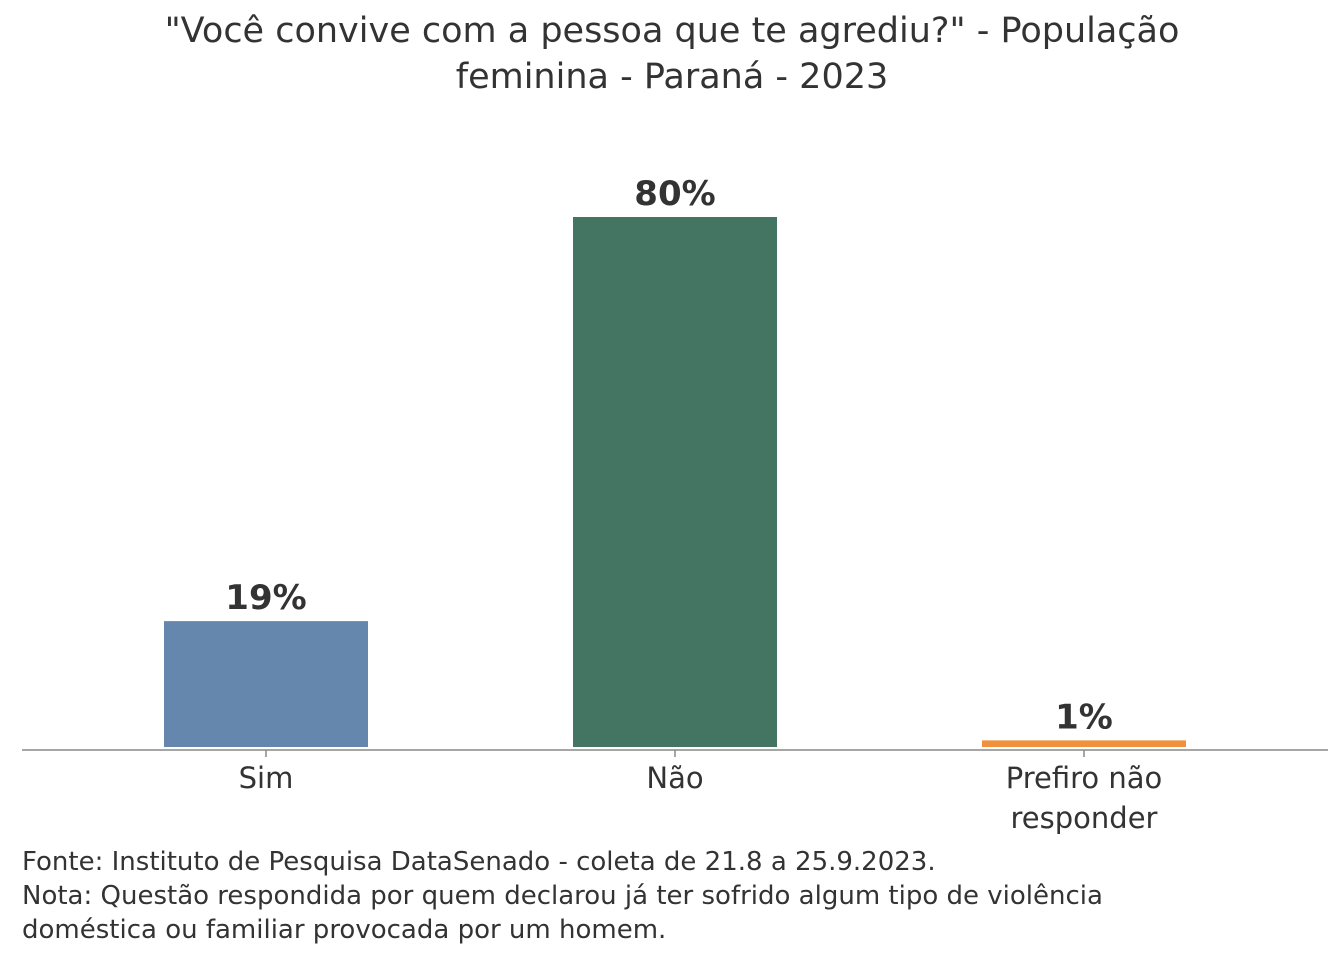 Image resolution: width=1344 pixels, height=960 pixels. Describe the element at coordinates (265, 598) in the screenshot. I see `data-label: 19%` at that location.